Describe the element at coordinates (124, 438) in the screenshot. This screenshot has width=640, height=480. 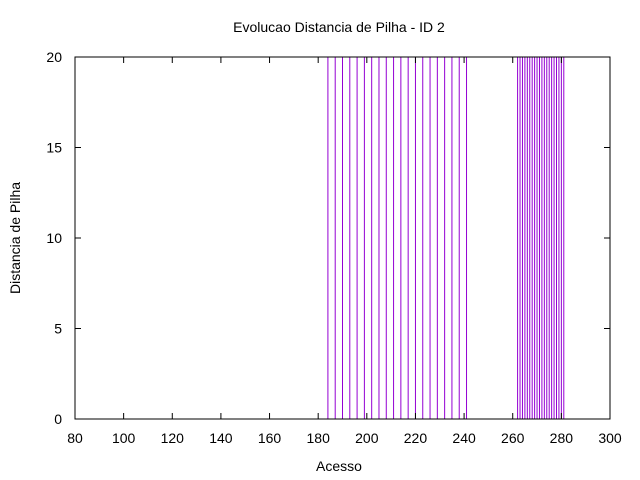
I see `x-tick-label: 100` at that location.